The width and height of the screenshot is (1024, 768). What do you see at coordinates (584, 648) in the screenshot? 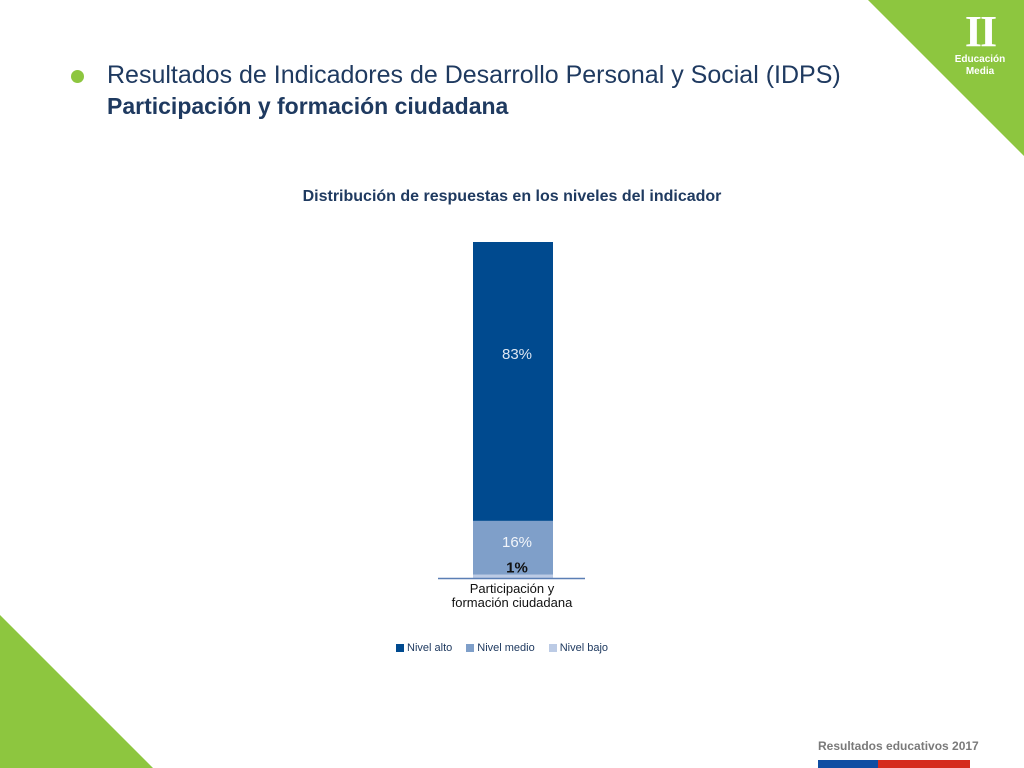
I see `legend-label-nivel-bajo: Nivel bajo` at bounding box center [584, 648].